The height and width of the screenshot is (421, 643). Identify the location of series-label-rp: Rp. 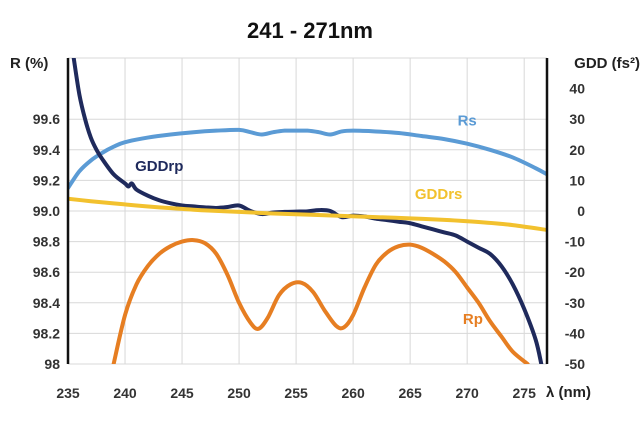
(473, 319).